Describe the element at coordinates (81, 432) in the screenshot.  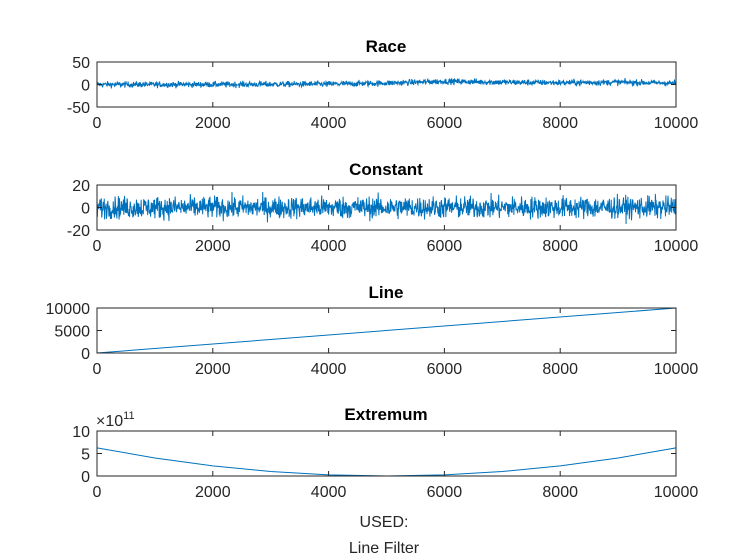
I see `y-tick-label: 10` at that location.